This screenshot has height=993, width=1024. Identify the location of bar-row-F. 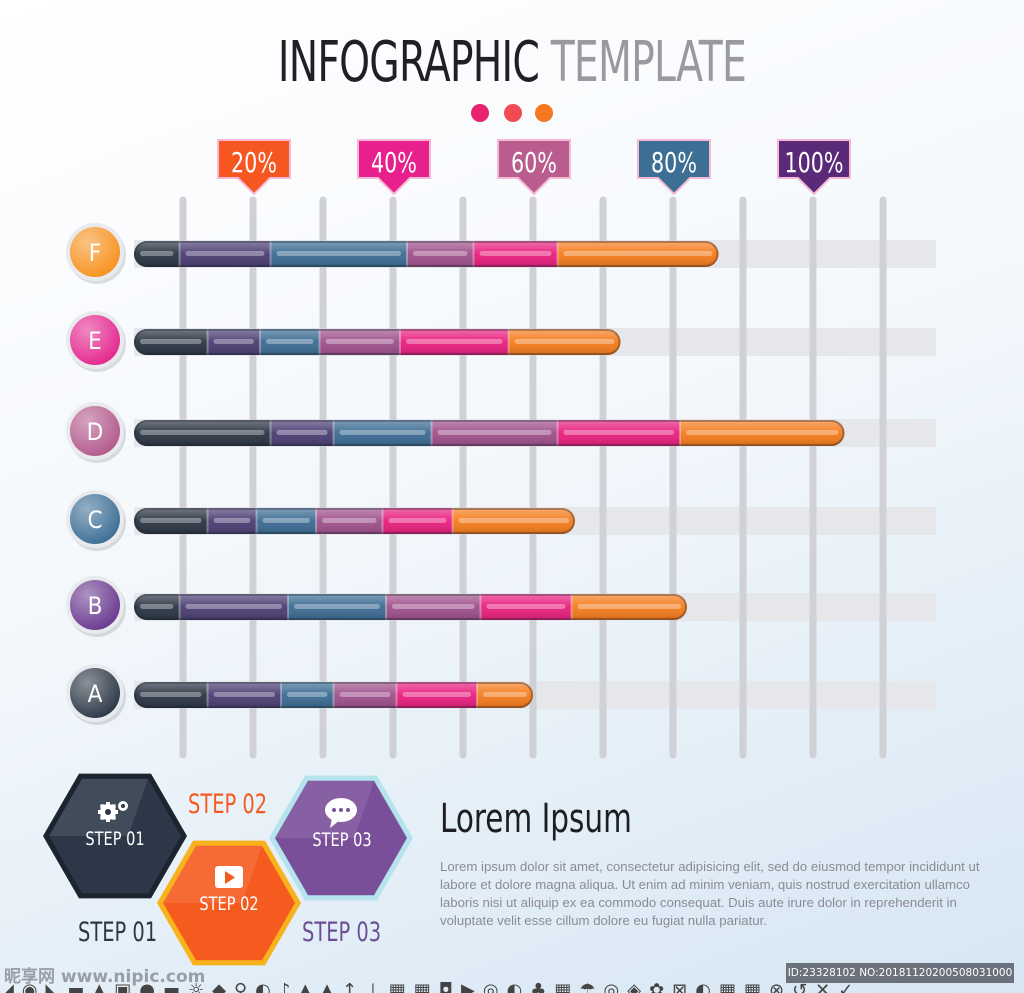
(426, 254).